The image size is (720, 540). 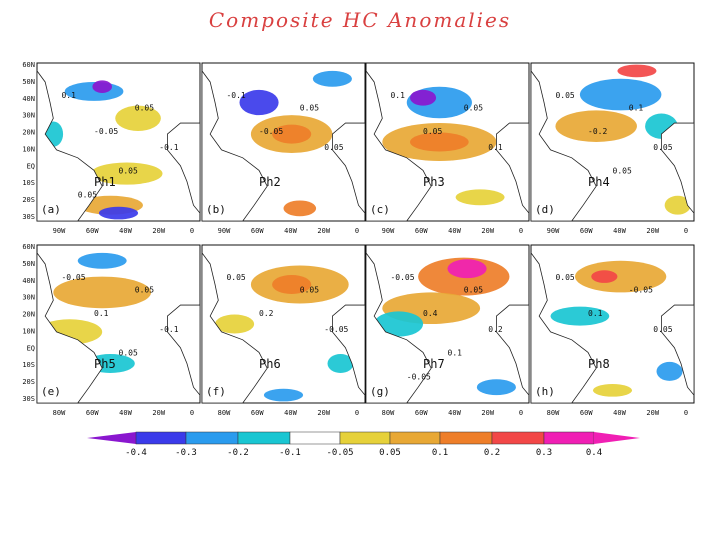 I want to click on colorbar-tick-label: -0.4, so click(x=136, y=453).